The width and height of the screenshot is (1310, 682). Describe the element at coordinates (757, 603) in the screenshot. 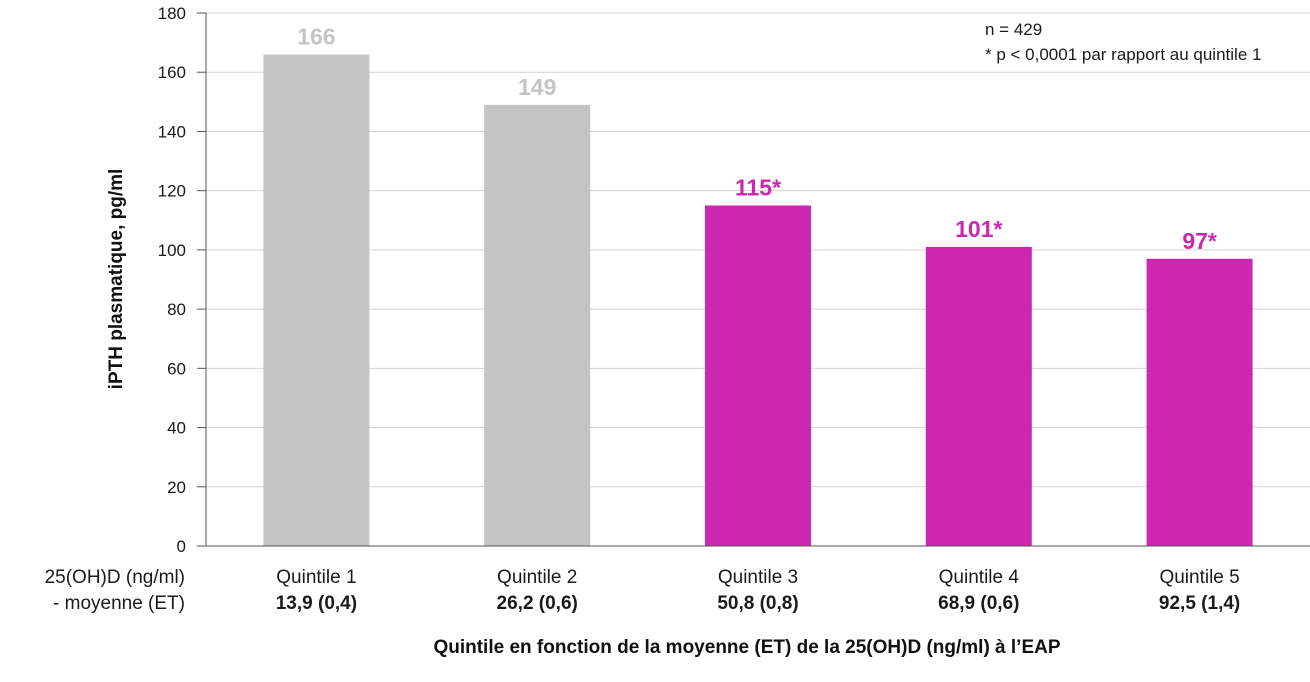

I see `x-category-mean-3: 50,8 (0,8)` at that location.